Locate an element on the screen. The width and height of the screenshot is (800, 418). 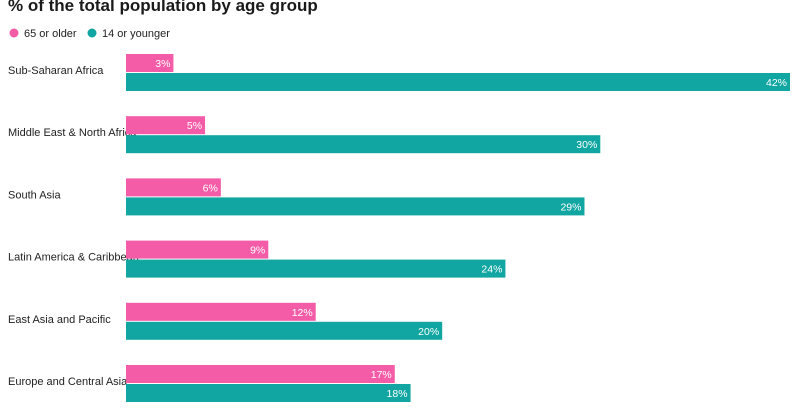
chart-title: % of the total population by age group is located at coordinates (163, 7).